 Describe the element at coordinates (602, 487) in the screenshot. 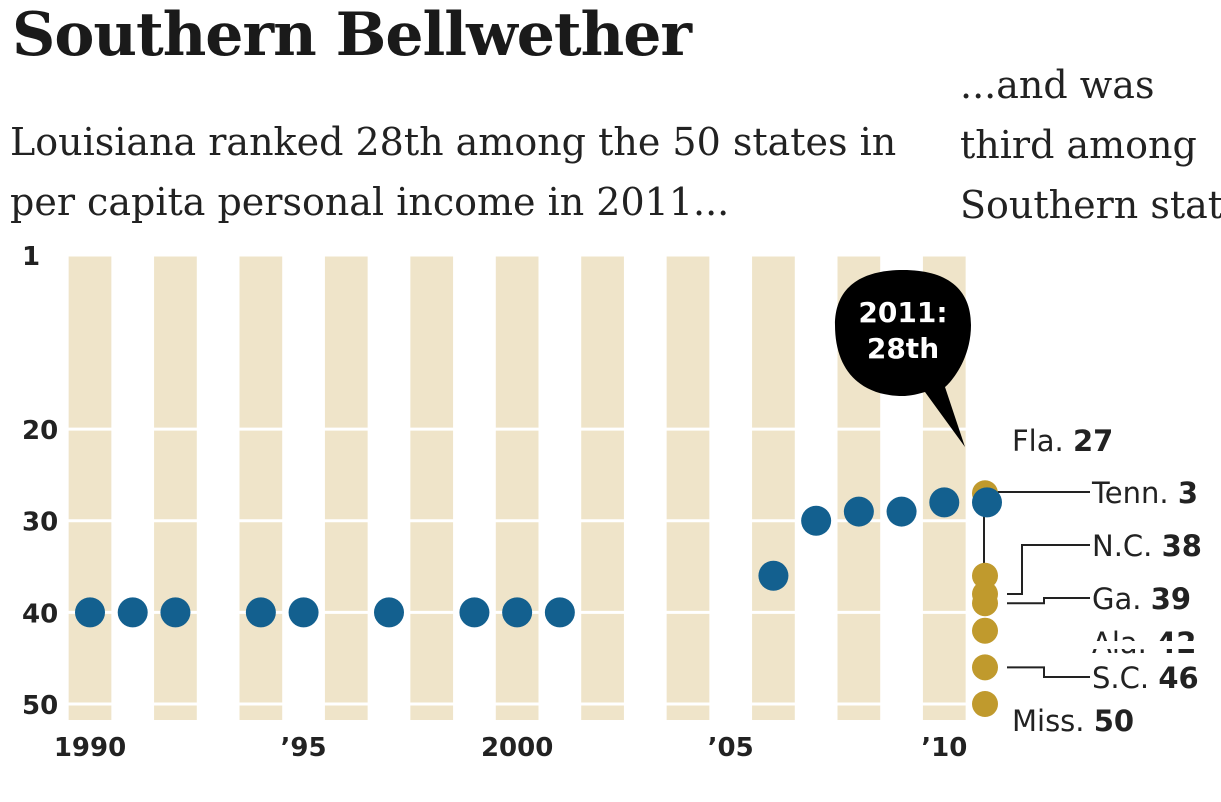

I see `year-band-2002` at that location.